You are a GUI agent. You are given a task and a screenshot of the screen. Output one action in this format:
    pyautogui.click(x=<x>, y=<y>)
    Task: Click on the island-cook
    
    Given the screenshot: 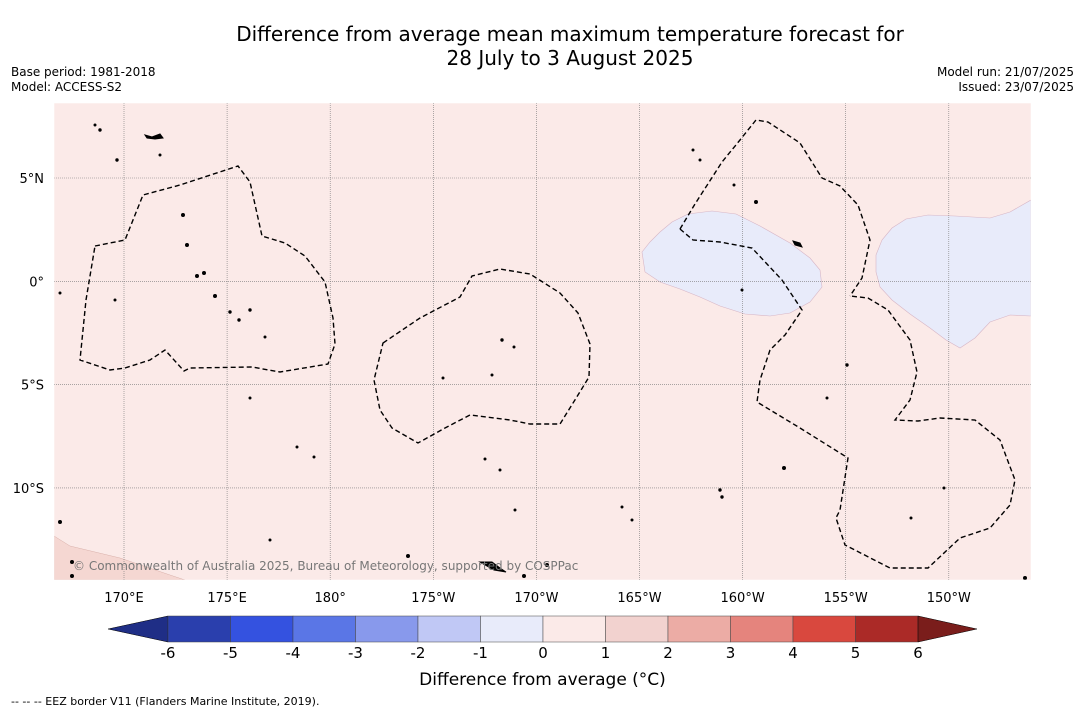 What is the action you would take?
    pyautogui.click(x=492, y=567)
    